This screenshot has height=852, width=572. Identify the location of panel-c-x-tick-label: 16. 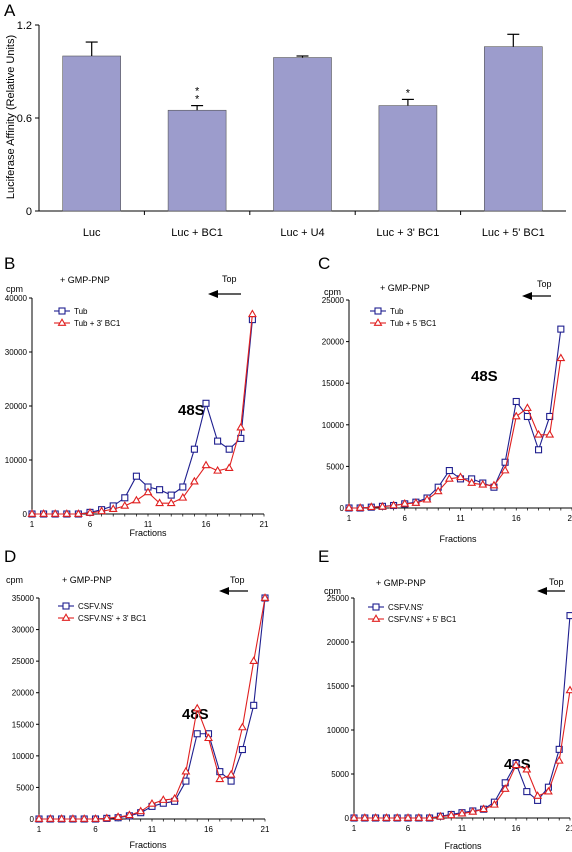
(516, 518).